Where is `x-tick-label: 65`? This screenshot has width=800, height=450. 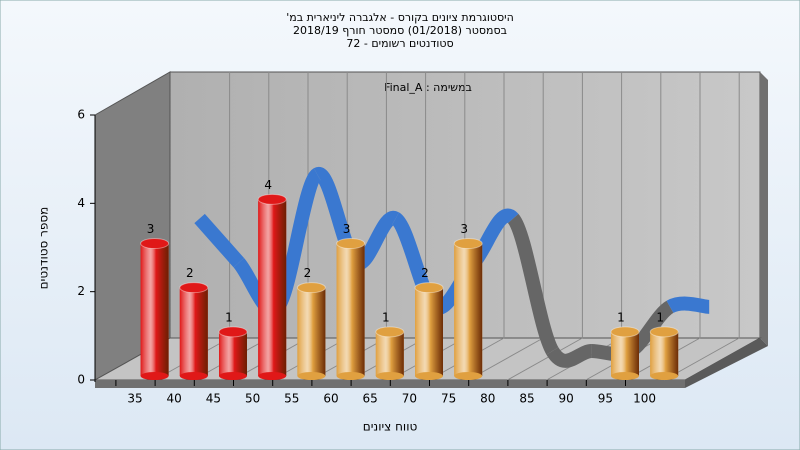 x-tick-label: 65 is located at coordinates (370, 399).